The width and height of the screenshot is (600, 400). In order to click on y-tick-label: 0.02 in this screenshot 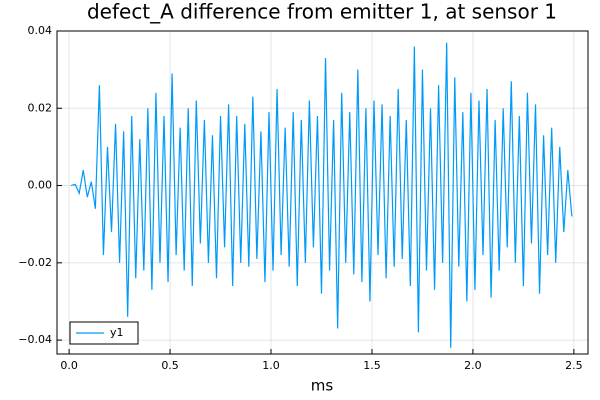, I will do `click(40, 107)`.